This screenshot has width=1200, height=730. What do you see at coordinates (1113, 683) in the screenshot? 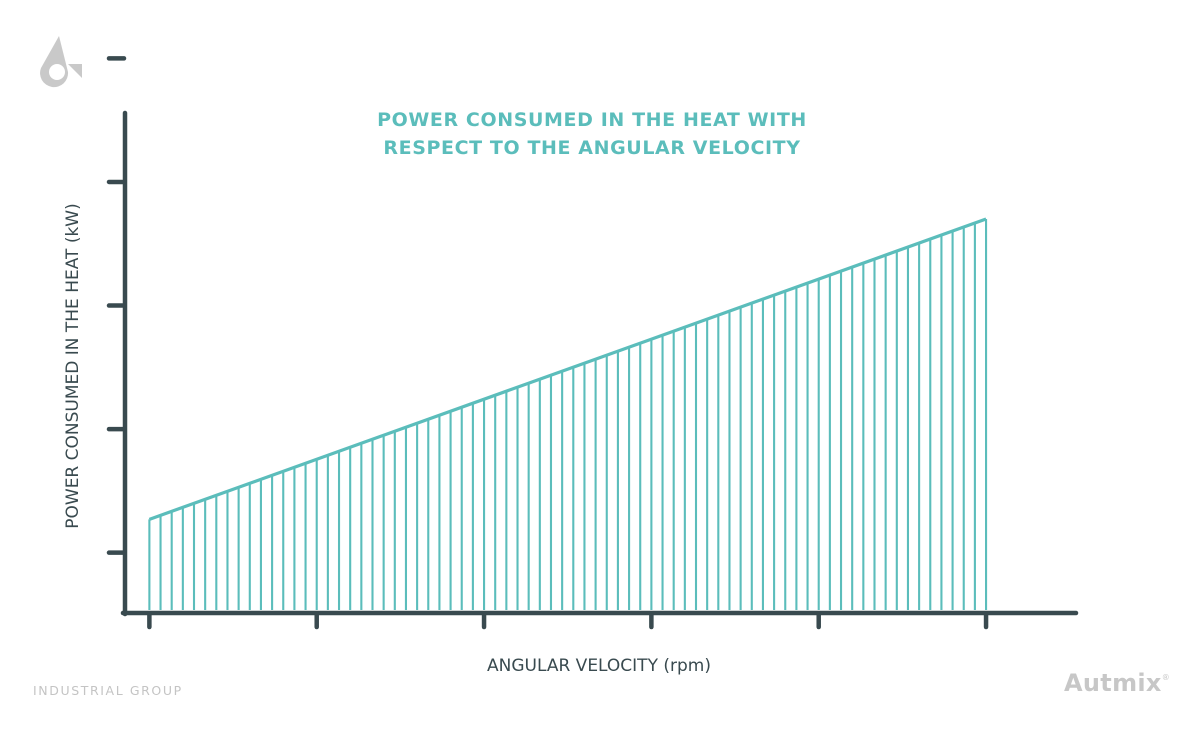
I see `brand-name-text: Autmix` at bounding box center [1113, 683].